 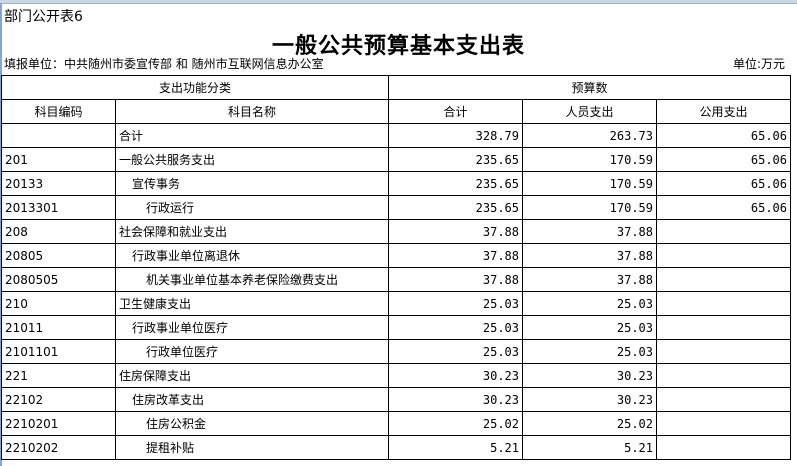 What do you see at coordinates (455, 423) in the screenshot?
I see `cell-total: 25.02` at bounding box center [455, 423].